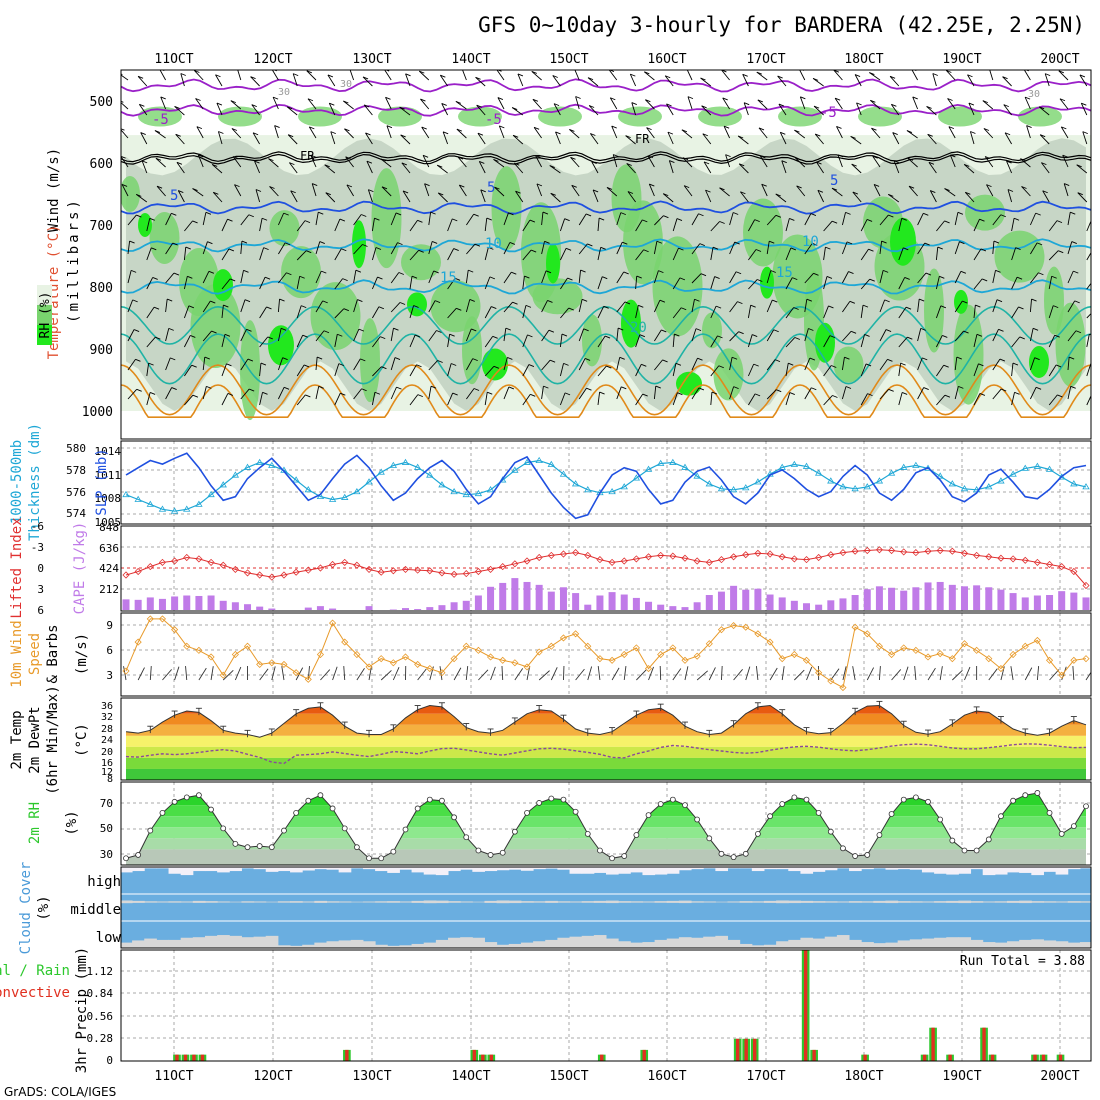  Describe the element at coordinates (805, 1005) in the screenshot. I see `precip-convective-bar` at that location.